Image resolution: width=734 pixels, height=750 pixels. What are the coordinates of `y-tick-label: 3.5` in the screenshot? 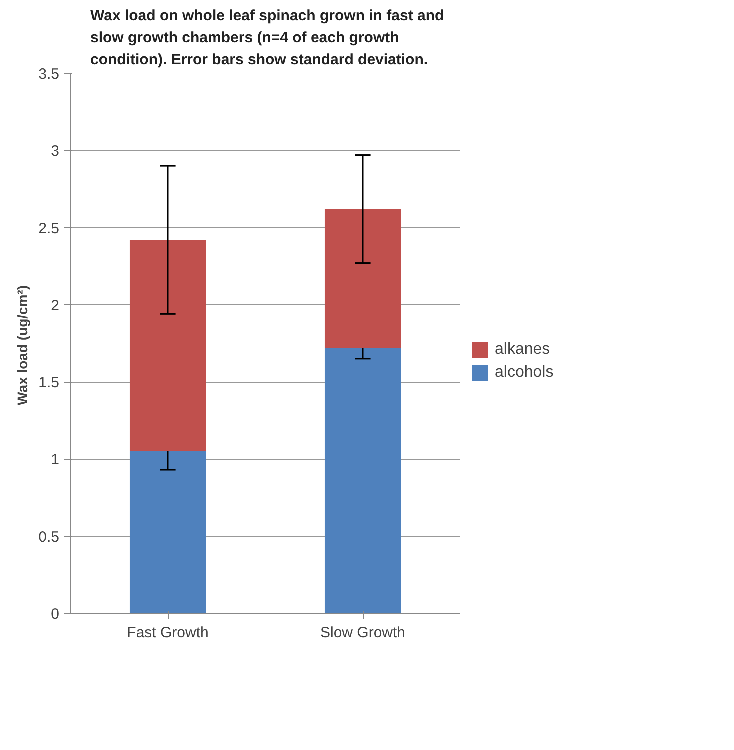 It's located at (49, 74).